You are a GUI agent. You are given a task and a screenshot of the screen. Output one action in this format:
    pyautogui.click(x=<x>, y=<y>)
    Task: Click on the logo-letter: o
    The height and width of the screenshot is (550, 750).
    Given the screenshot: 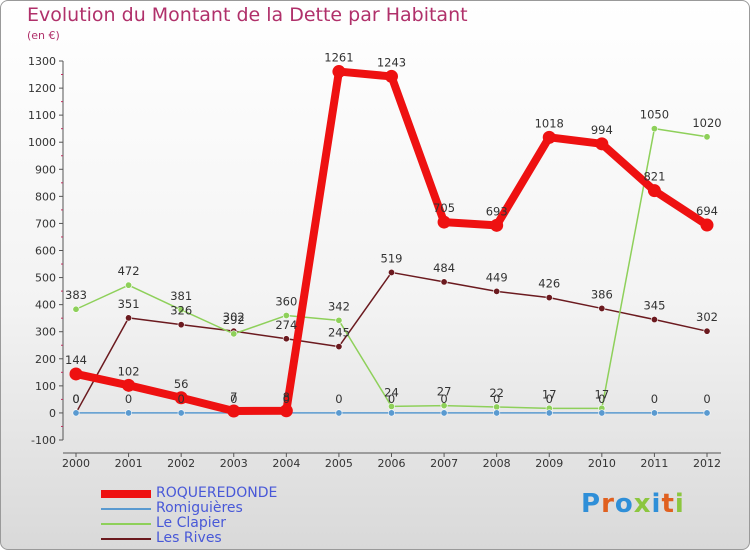 What is the action you would take?
    pyautogui.click(x=624, y=504)
    